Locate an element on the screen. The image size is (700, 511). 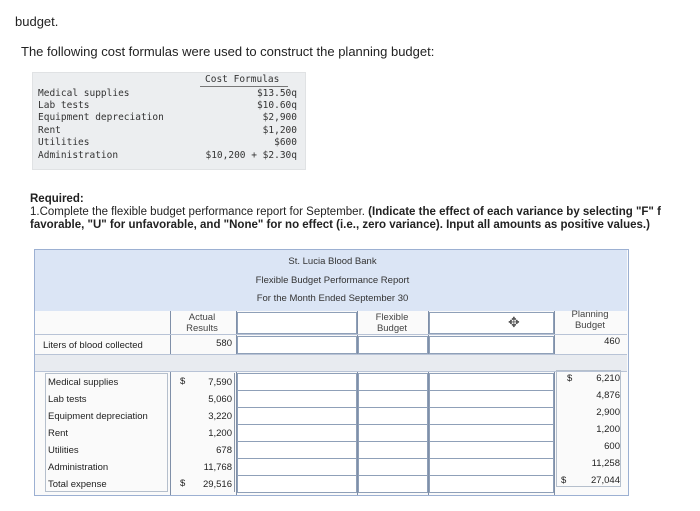
activity-label: Liters of blood collected is located at coordinates (93, 345).